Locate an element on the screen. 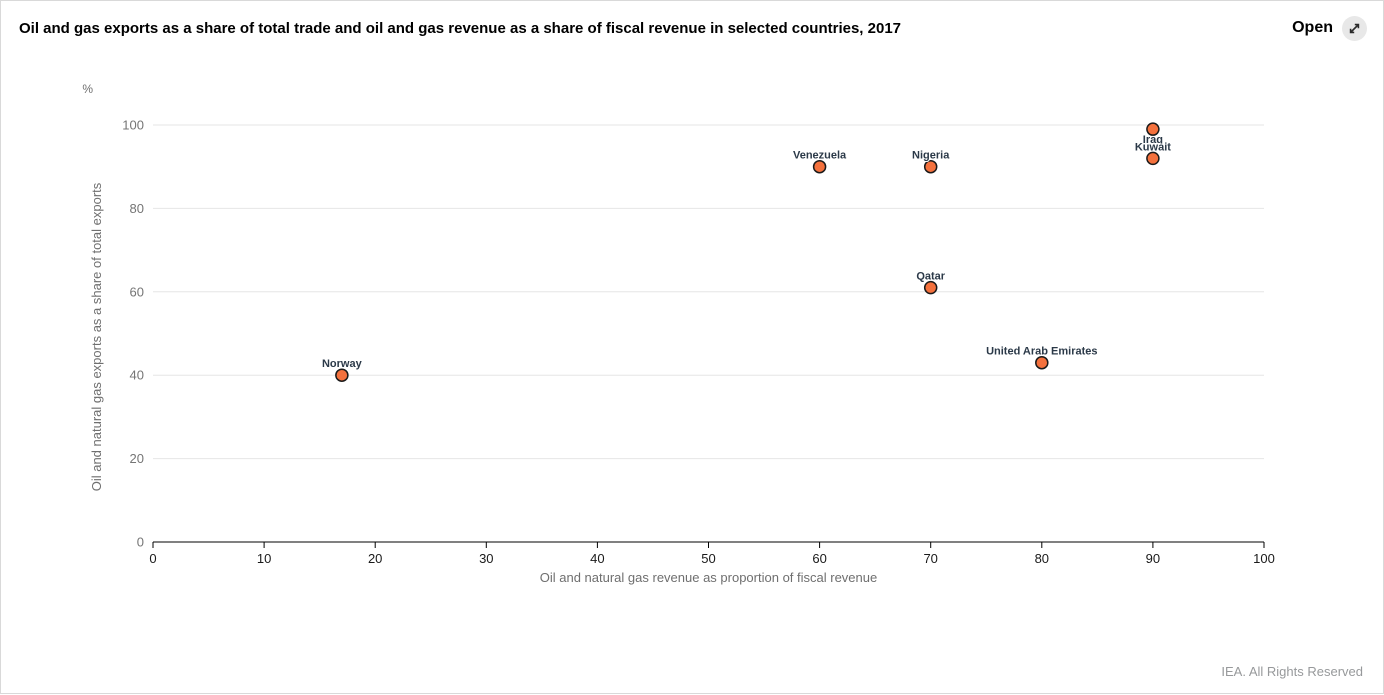 The height and width of the screenshot is (695, 1384). data-point-label-venezuela: Venezuela is located at coordinates (820, 156).